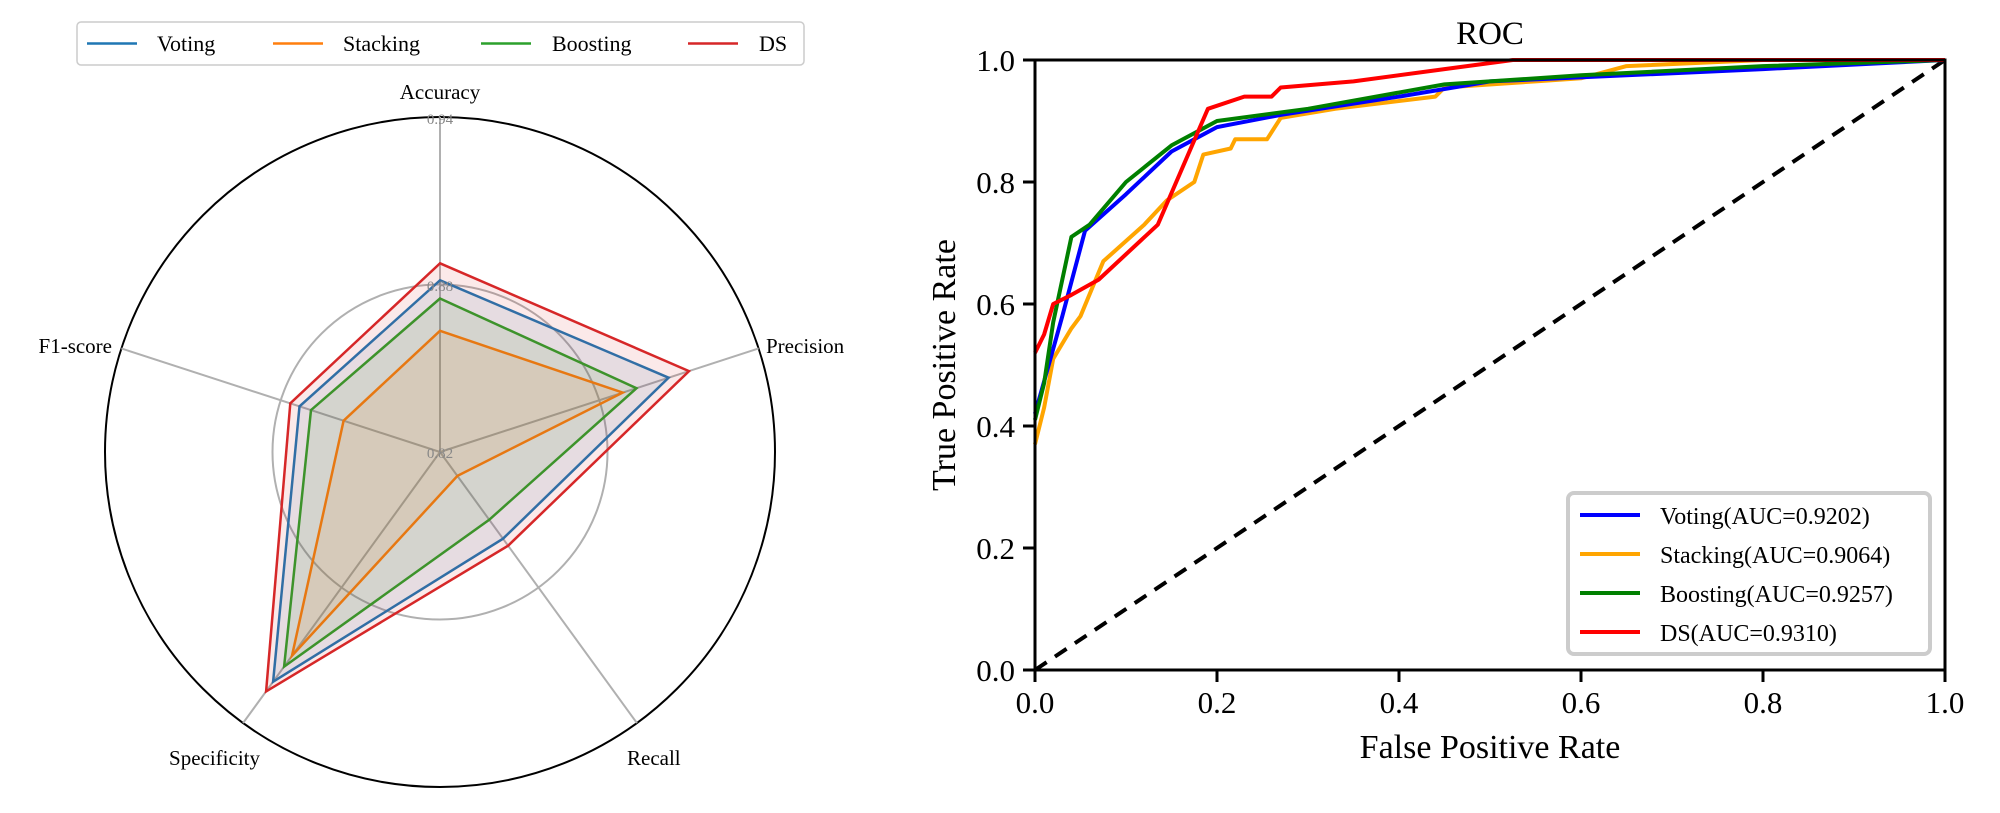 Image resolution: width=2000 pixels, height=813 pixels. I want to click on roc-title: ROC, so click(1490, 34).